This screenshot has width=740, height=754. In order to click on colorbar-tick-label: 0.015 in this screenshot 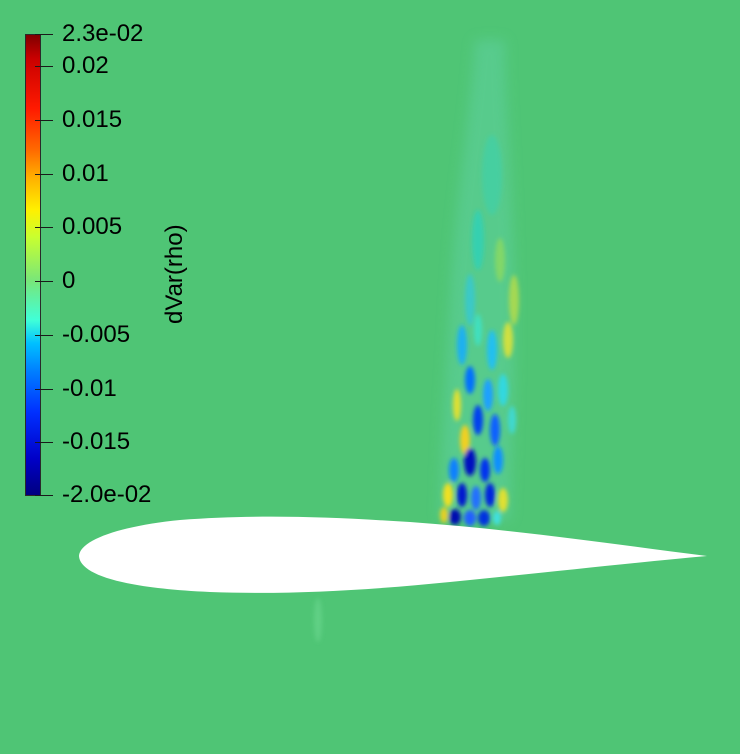, I will do `click(92, 119)`.